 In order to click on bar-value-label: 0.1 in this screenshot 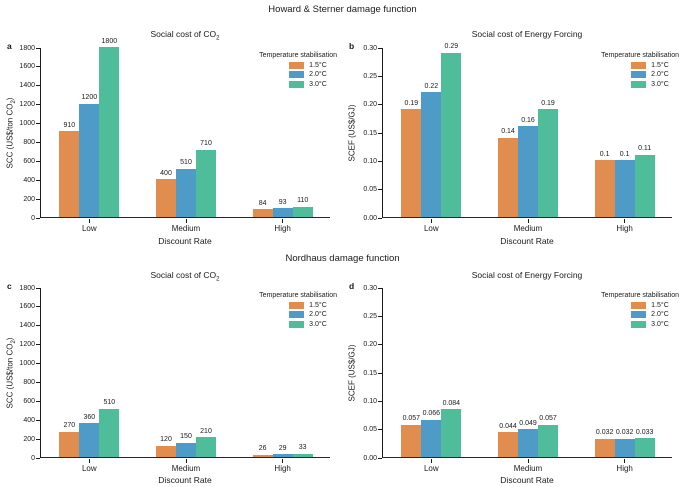, I will do `click(604, 154)`.